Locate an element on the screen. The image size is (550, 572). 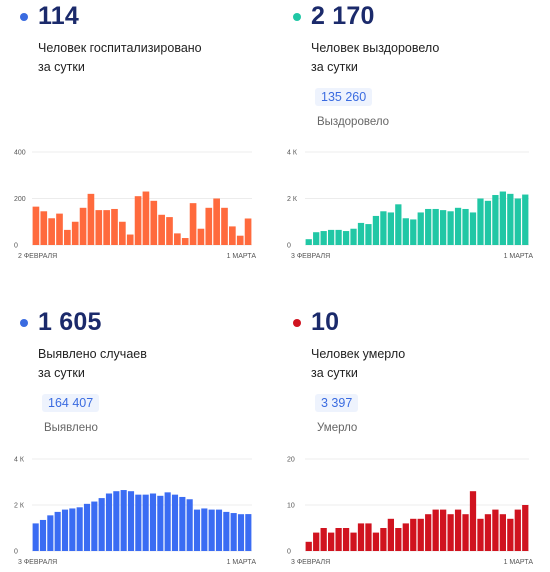
y-tick-label: 200 is located at coordinates (20, 199).